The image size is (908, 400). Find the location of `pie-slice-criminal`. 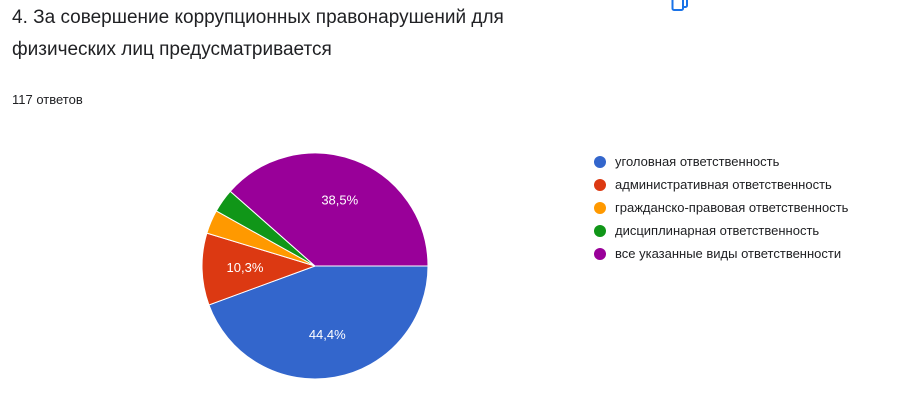

pie-slice-criminal is located at coordinates (318, 322).